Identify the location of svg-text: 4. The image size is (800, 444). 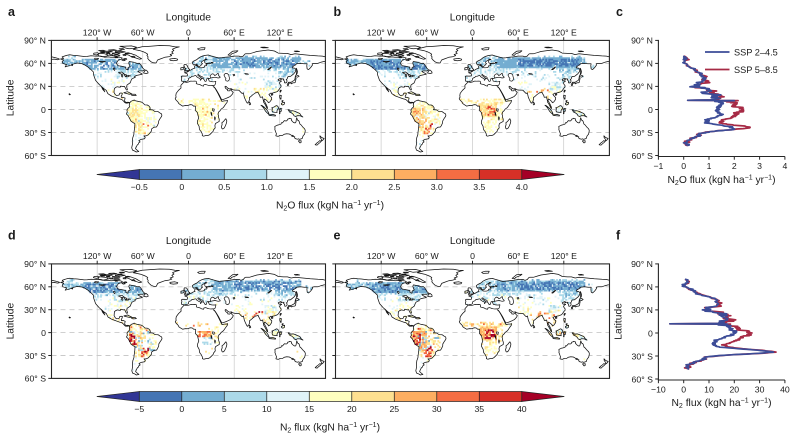
(784, 166).